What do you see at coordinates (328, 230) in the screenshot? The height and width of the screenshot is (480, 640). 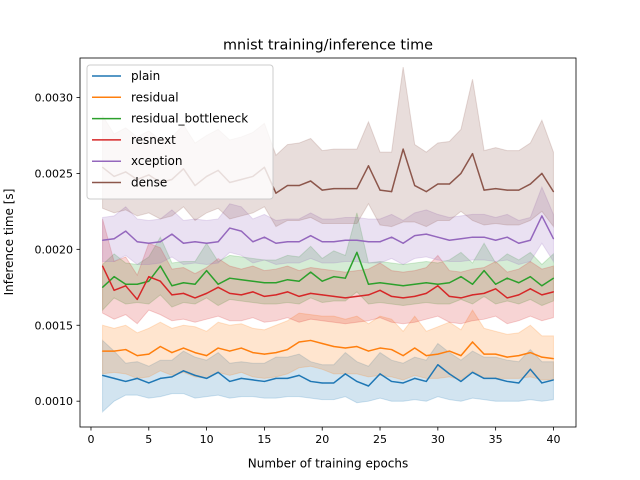 I see `series-line-xception` at bounding box center [328, 230].